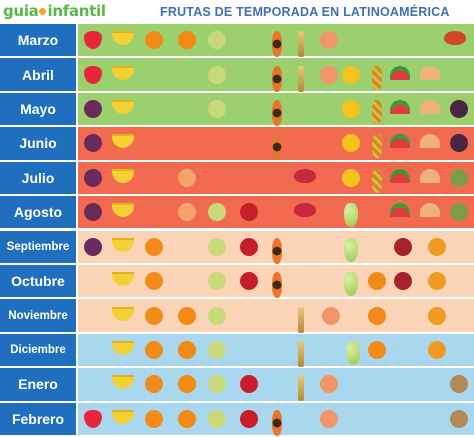  Describe the element at coordinates (237, 75) in the screenshot. I see `month-row: Abril` at that location.